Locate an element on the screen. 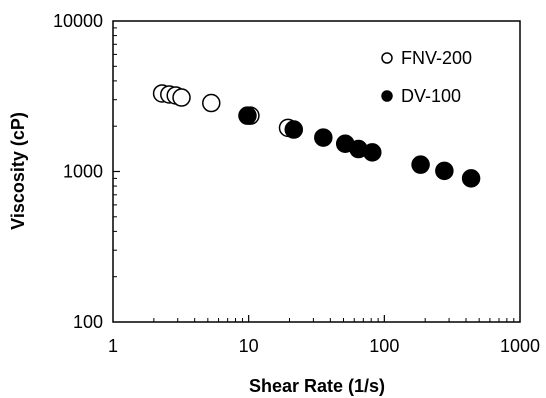 Image resolution: width=546 pixels, height=398 pixels. x-tick-label: 100 is located at coordinates (384, 346).